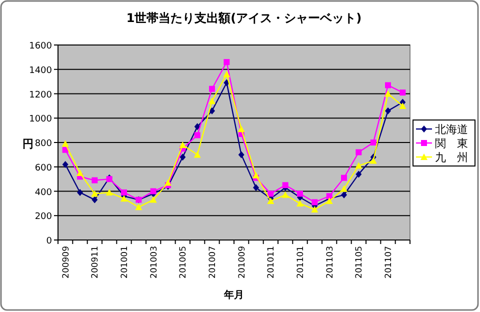 This screenshot has width=480, height=312. I want to click on x-tick-label: 201101, so click(301, 262).